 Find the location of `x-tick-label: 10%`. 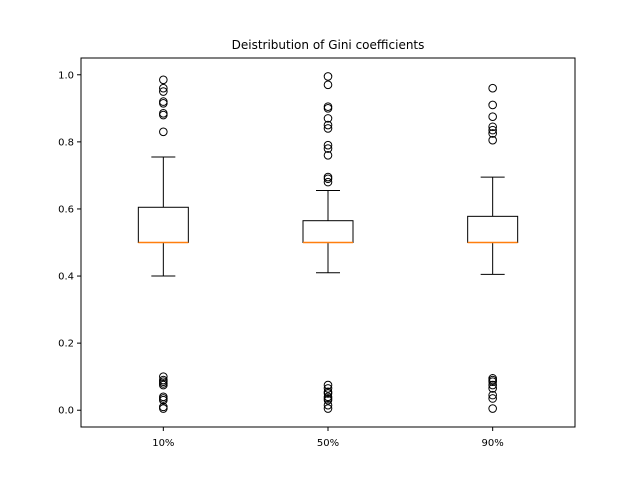

x-tick-label: 10% is located at coordinates (163, 443).